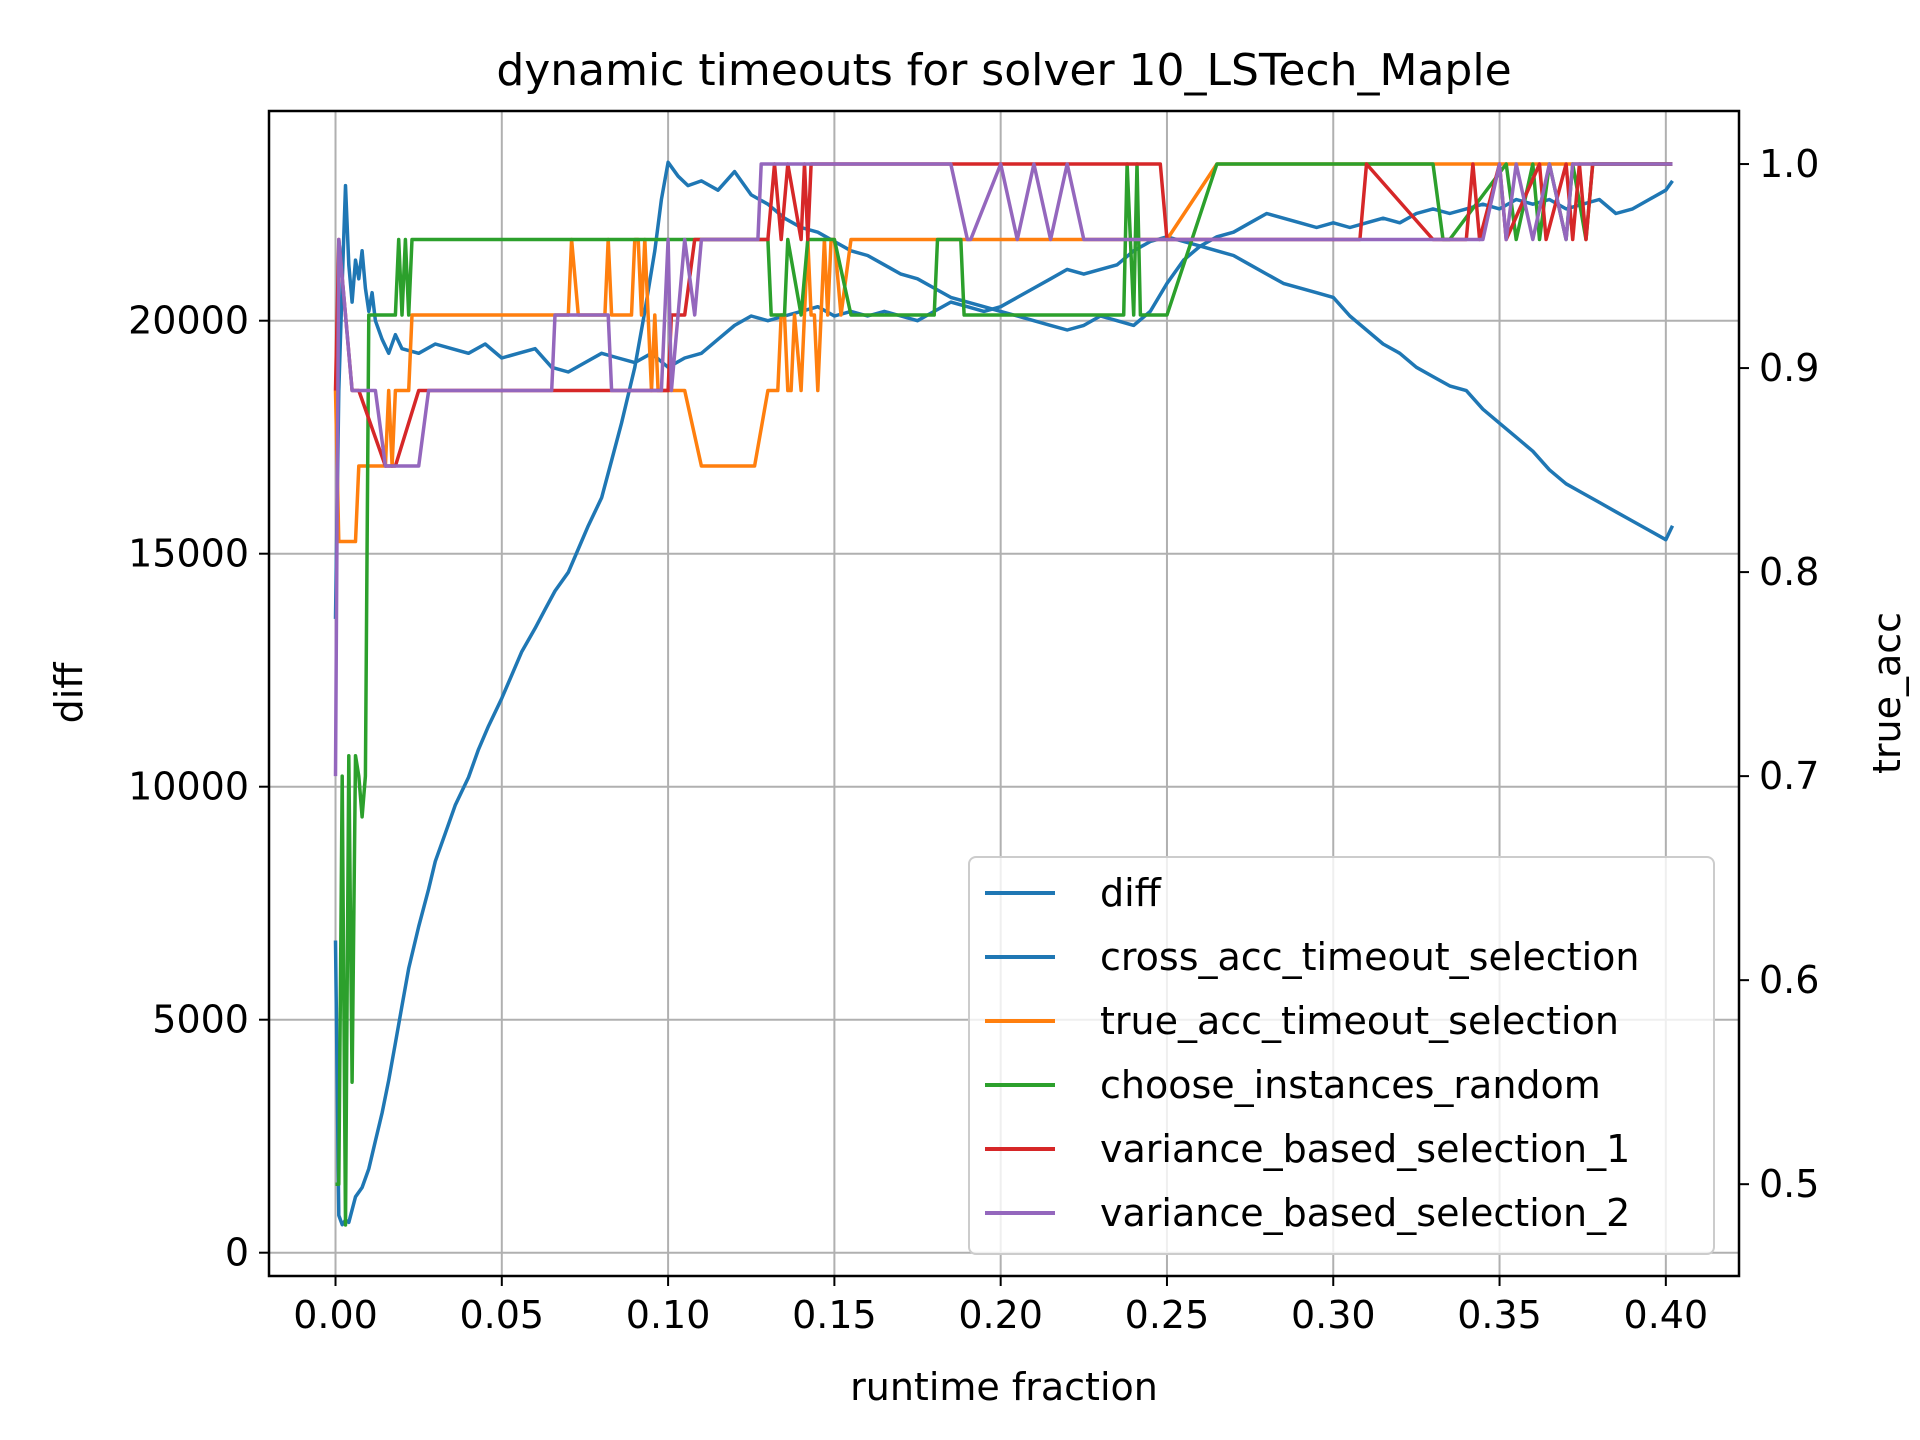  I want to click on y-left-tick-label: 20000, so click(188, 321).